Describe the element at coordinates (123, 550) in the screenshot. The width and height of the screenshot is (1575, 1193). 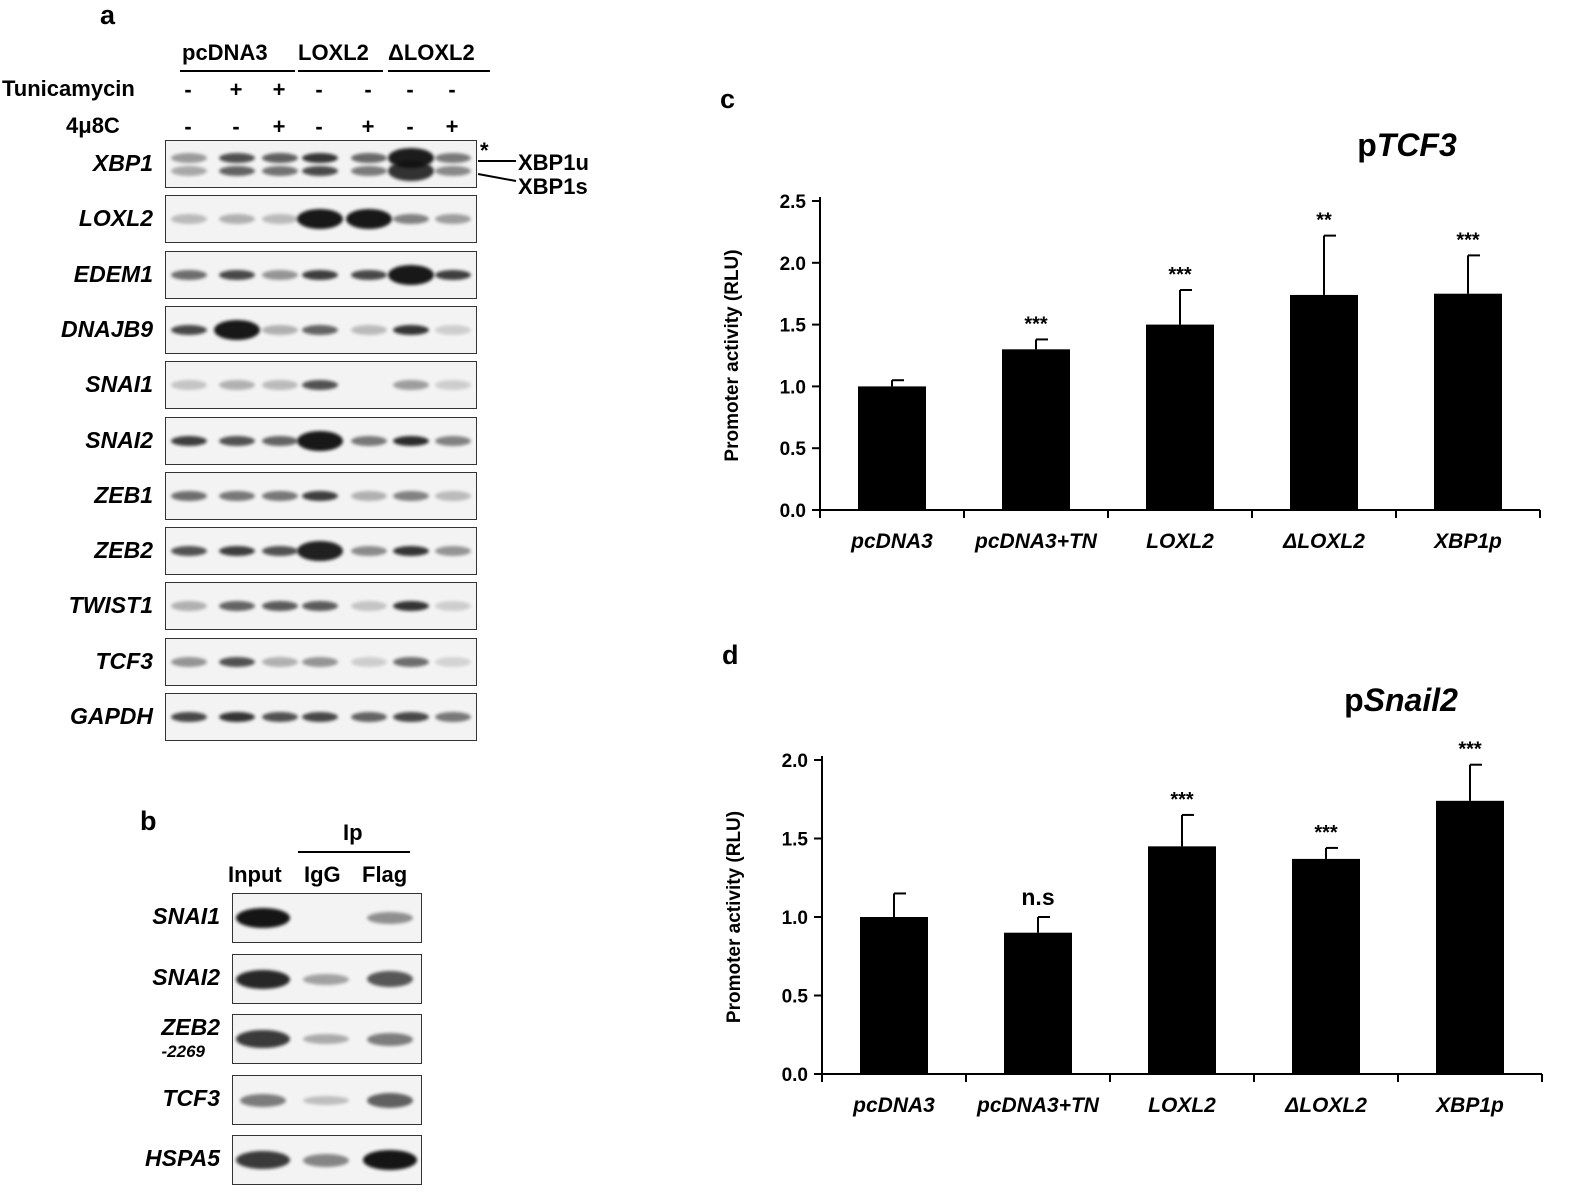
I see `gene-label: ZEB2` at that location.